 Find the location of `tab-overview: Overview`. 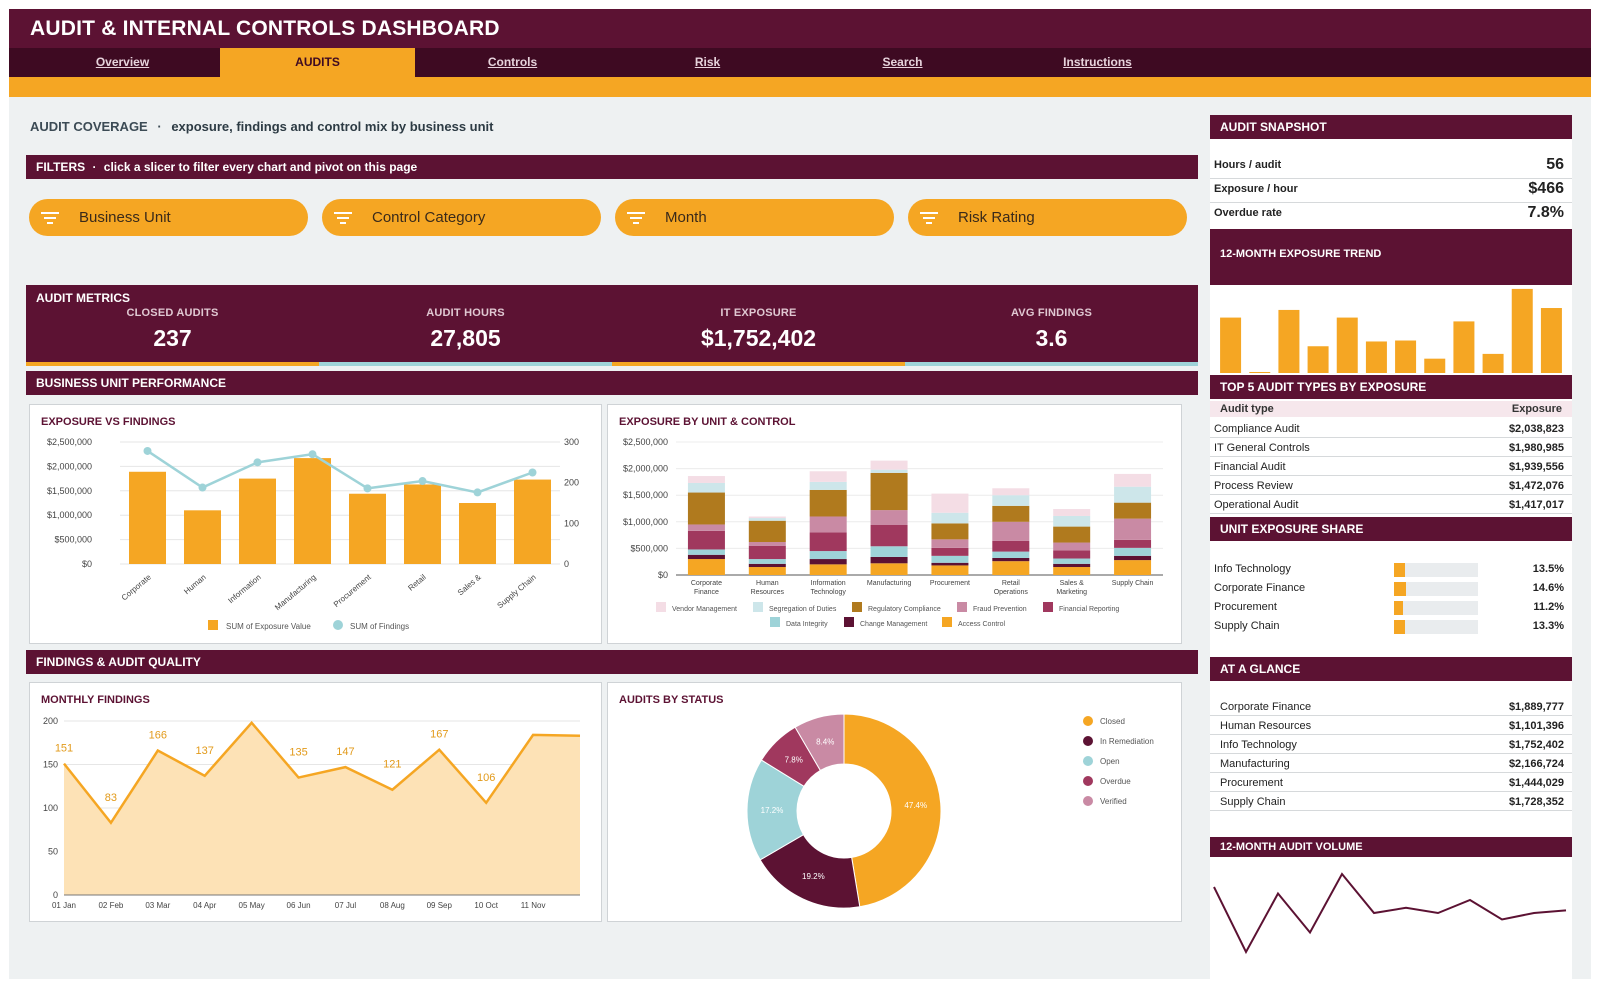

tab-overview: Overview is located at coordinates (122, 62).